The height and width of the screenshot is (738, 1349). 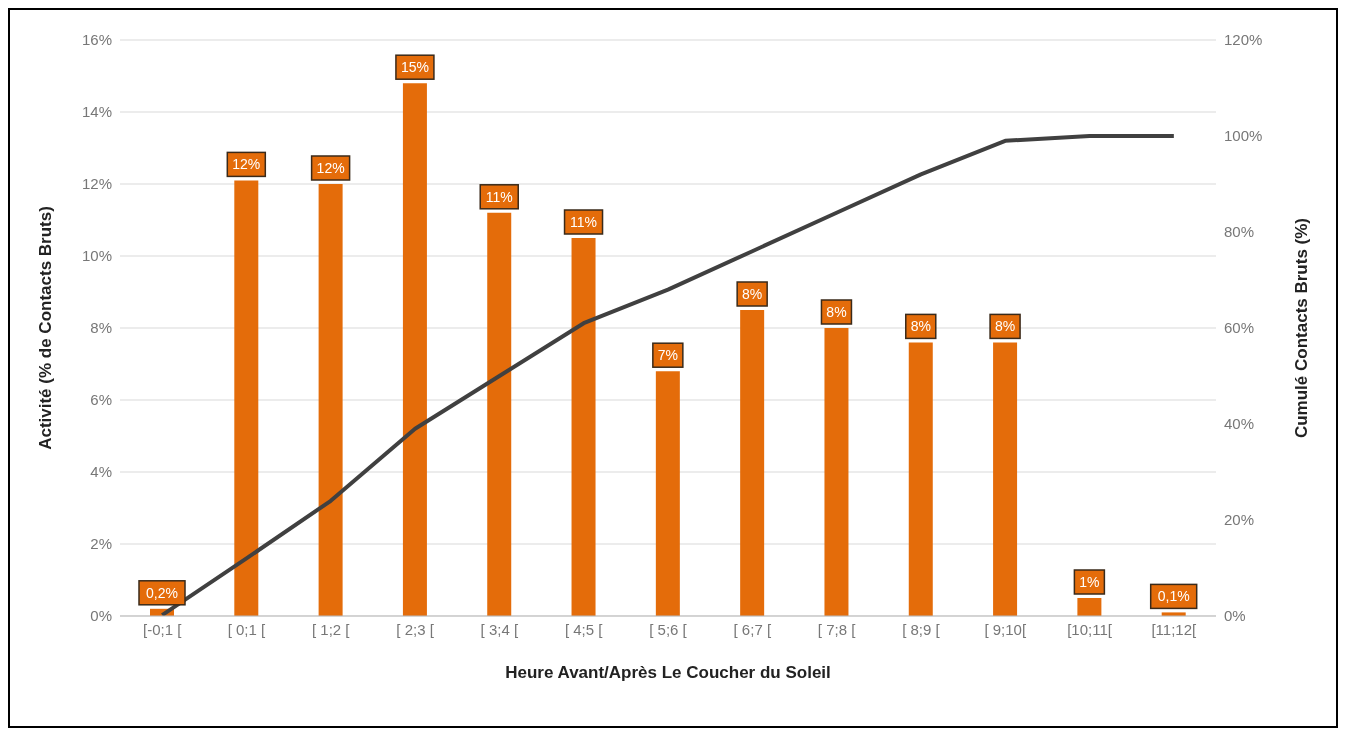 I want to click on y2-tick-label: 80%, so click(x=1239, y=232).